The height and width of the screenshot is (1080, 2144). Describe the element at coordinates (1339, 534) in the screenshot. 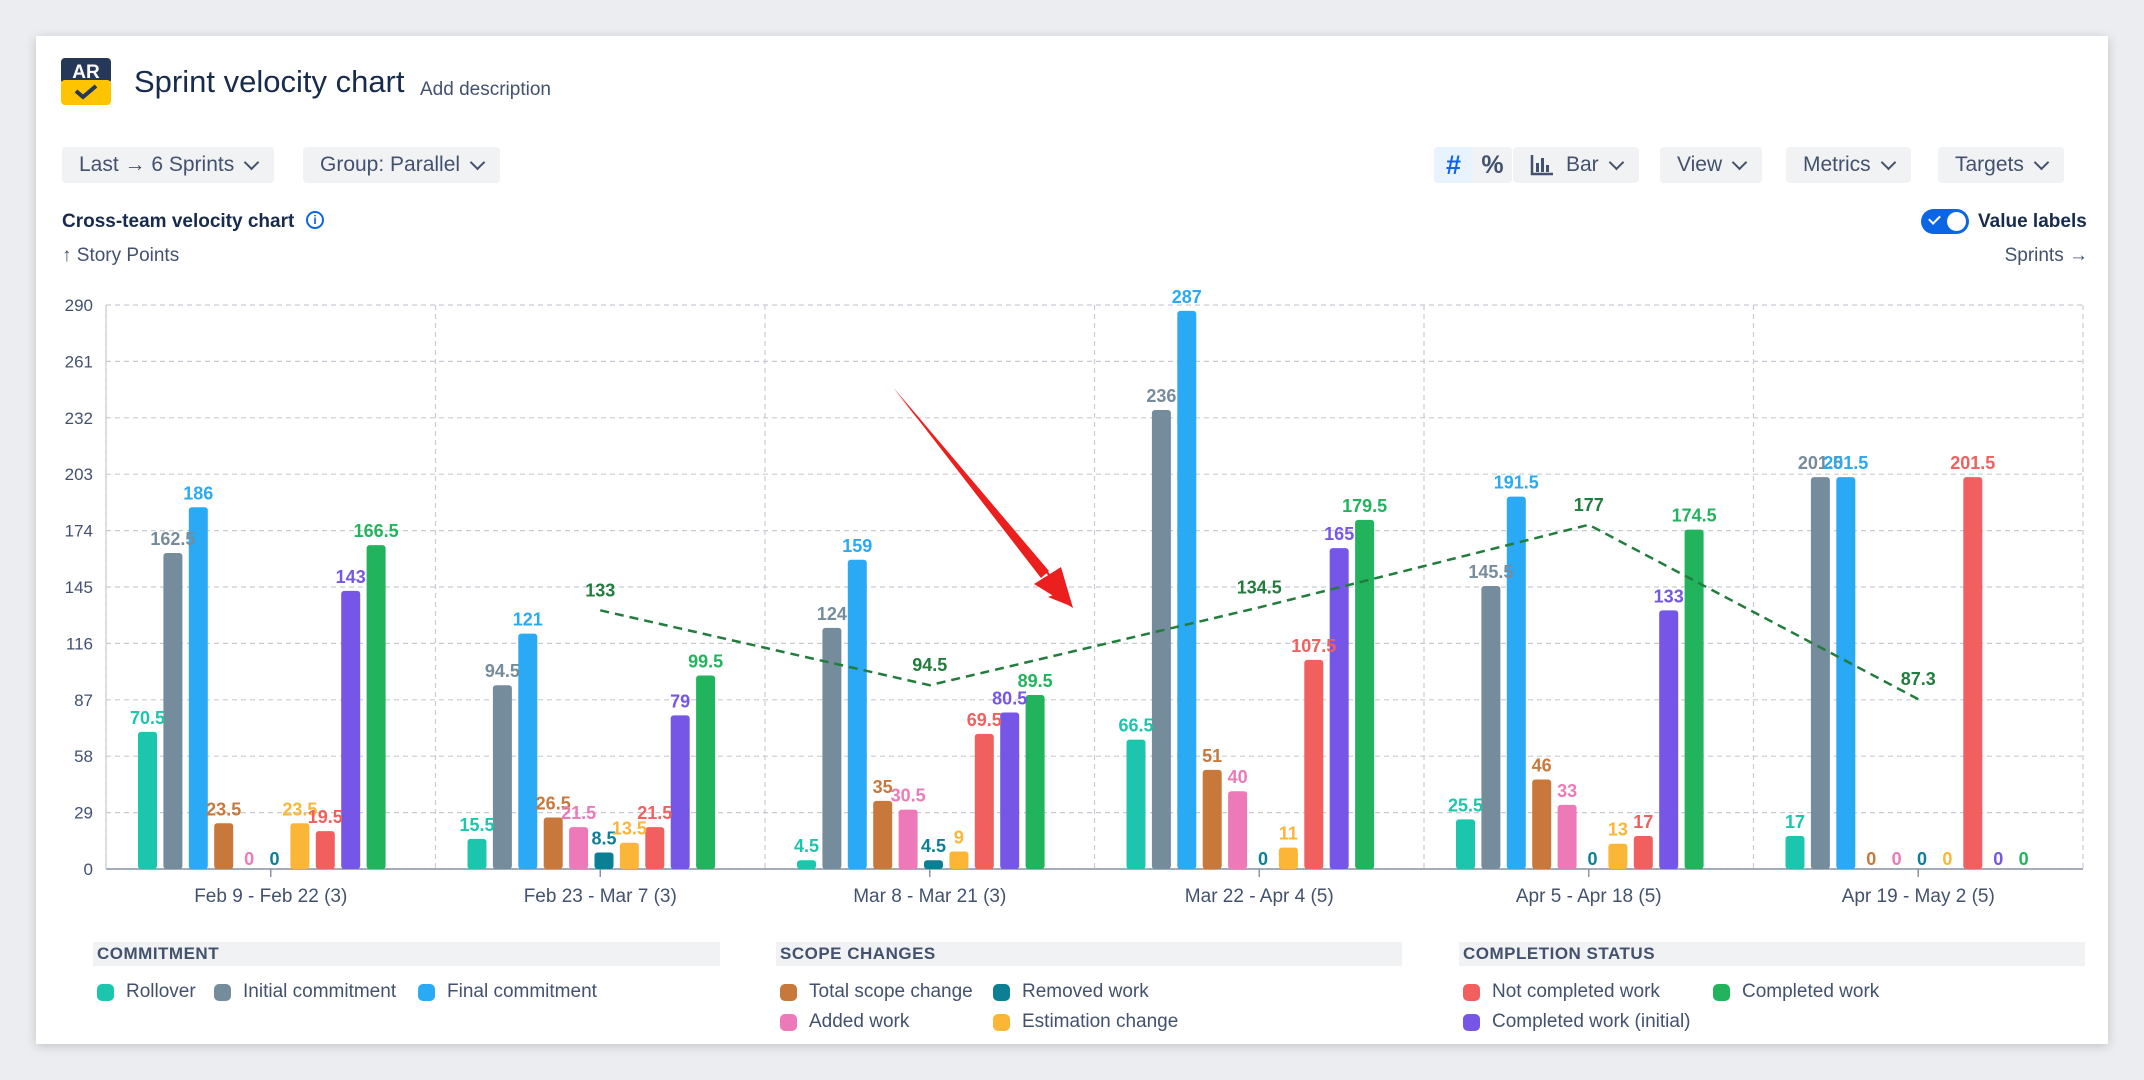

I see `data-label: 165` at that location.